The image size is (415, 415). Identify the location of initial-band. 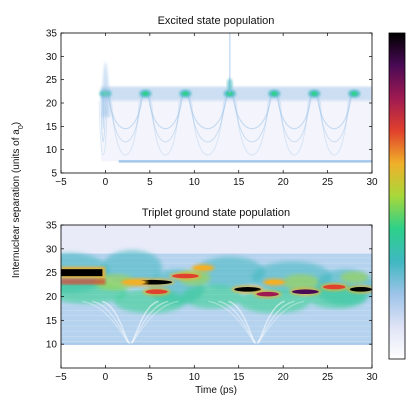
(82, 273).